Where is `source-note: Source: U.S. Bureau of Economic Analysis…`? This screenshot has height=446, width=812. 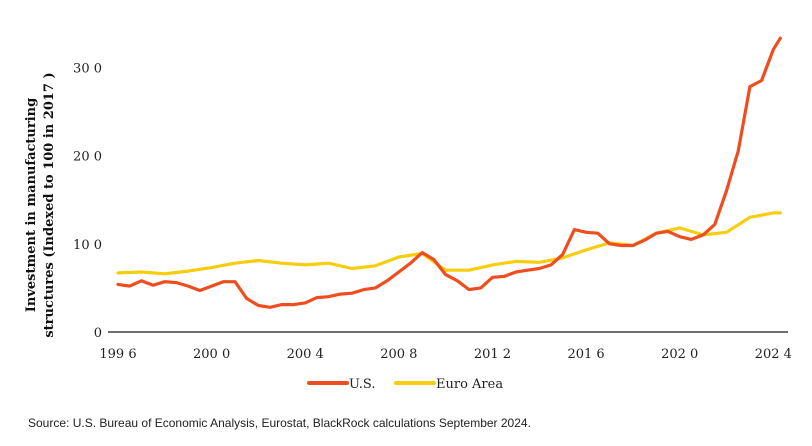 source-note: Source: U.S. Bureau of Economic Analysis… is located at coordinates (279, 423).